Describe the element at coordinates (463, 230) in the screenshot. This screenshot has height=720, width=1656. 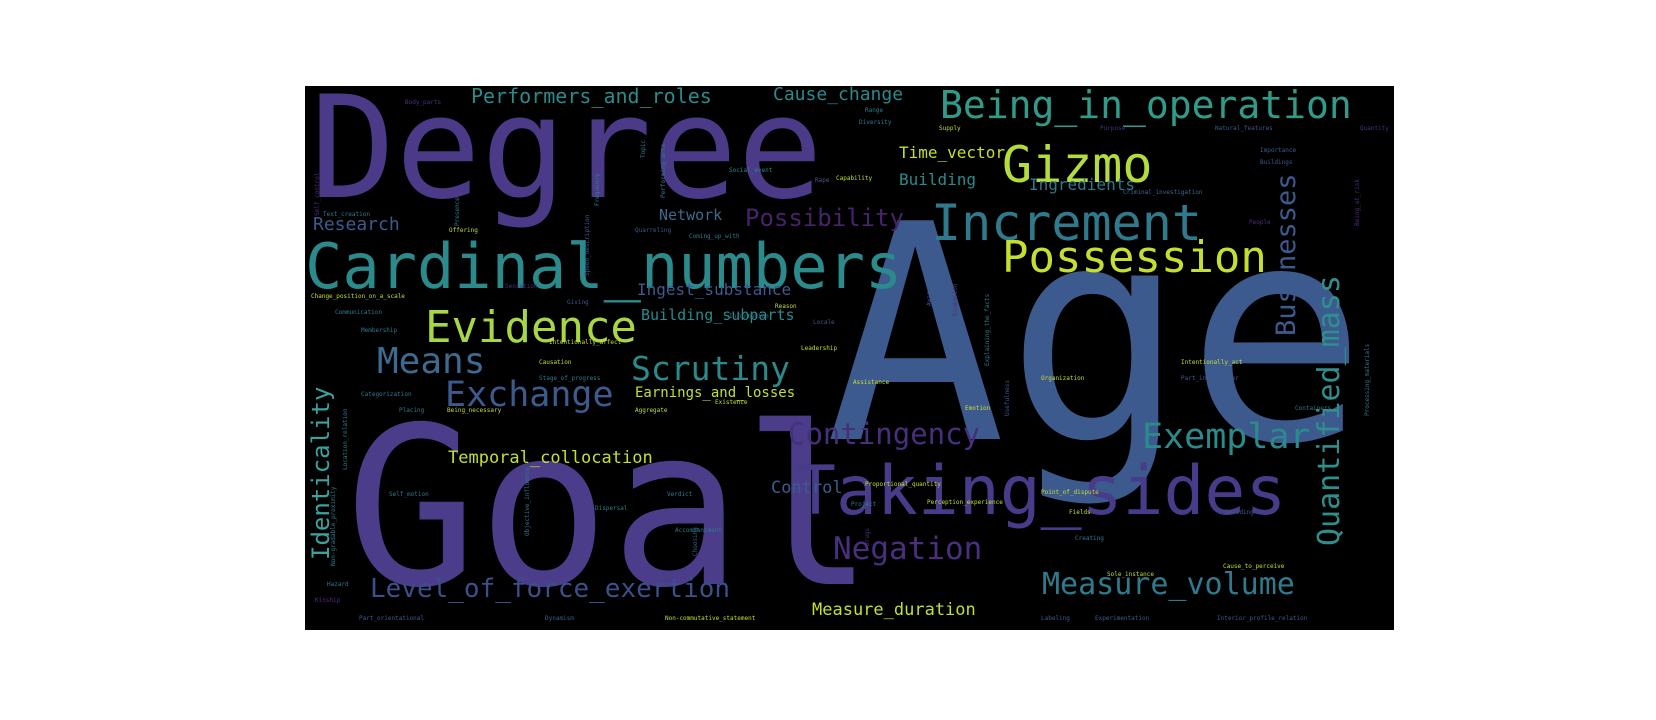
I see `word-offering: Offering` at that location.